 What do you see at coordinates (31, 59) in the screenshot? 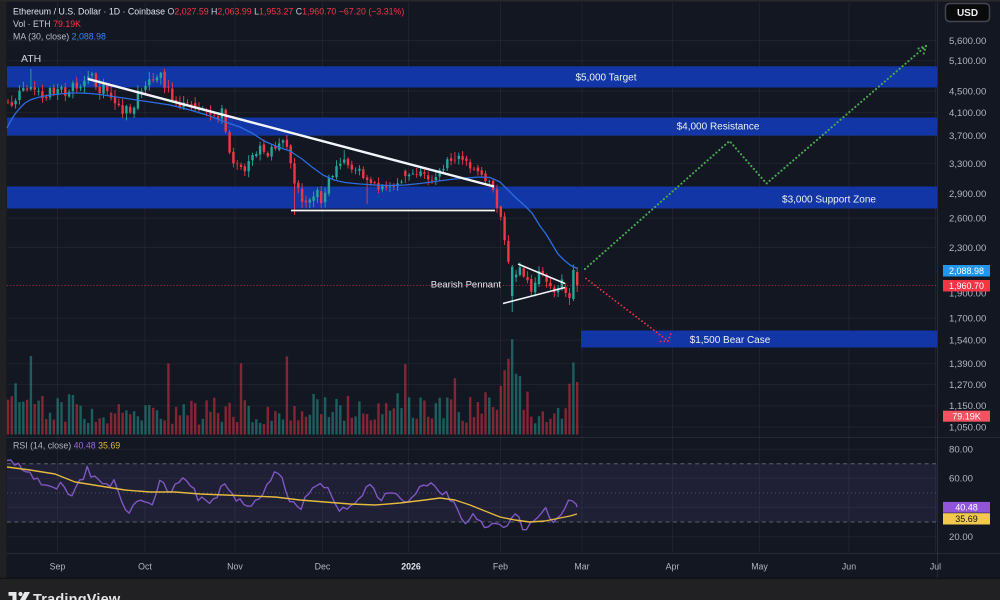
I see `svg-text: ATH` at bounding box center [31, 59].